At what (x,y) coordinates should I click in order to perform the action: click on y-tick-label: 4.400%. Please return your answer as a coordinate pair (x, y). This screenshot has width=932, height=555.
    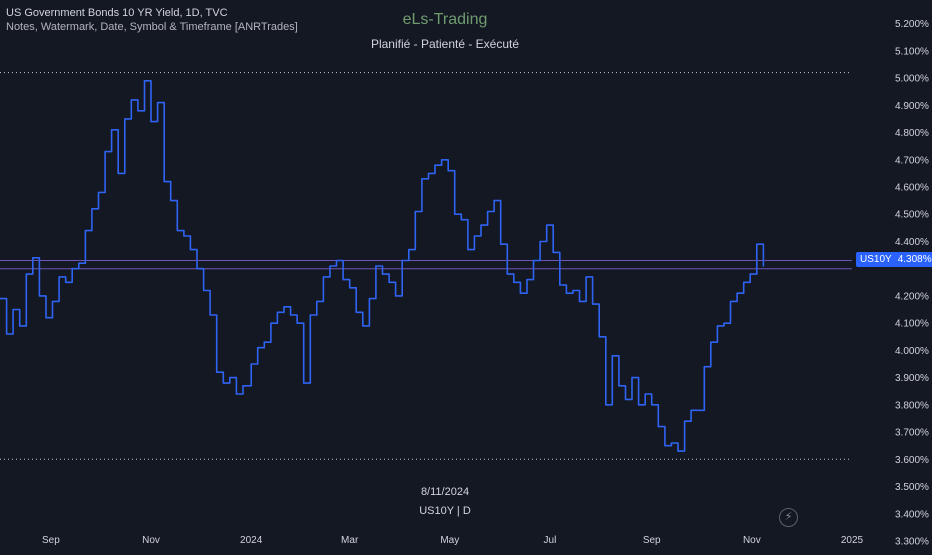
    Looking at the image, I should click on (912, 242).